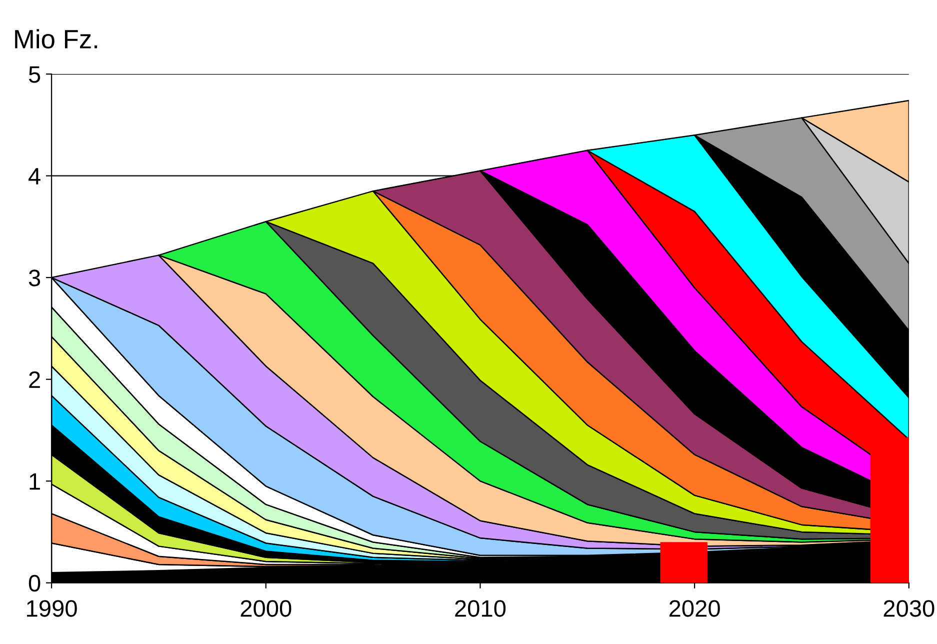  What do you see at coordinates (34, 278) in the screenshot?
I see `y-tick-label: 3` at bounding box center [34, 278].